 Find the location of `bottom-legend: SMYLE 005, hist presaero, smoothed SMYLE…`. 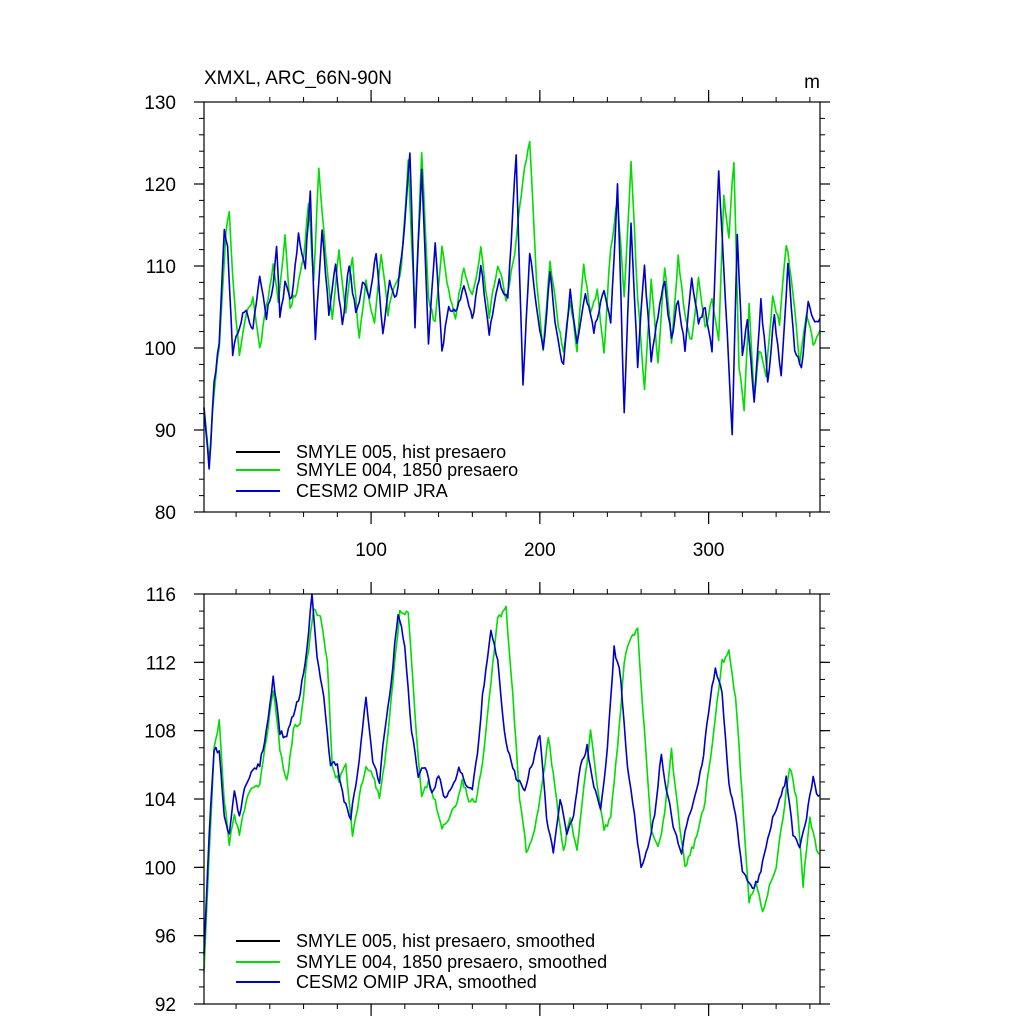

bottom-legend: SMYLE 005, hist presaero, smoothed SMYLE… is located at coordinates (421, 961).